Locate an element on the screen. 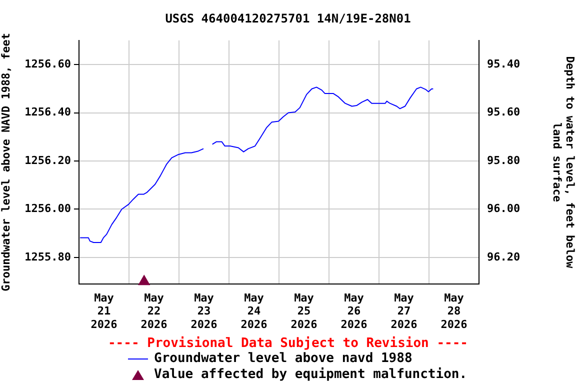 The height and width of the screenshot is (384, 576). y2-tick-label: 95.60 is located at coordinates (503, 112).